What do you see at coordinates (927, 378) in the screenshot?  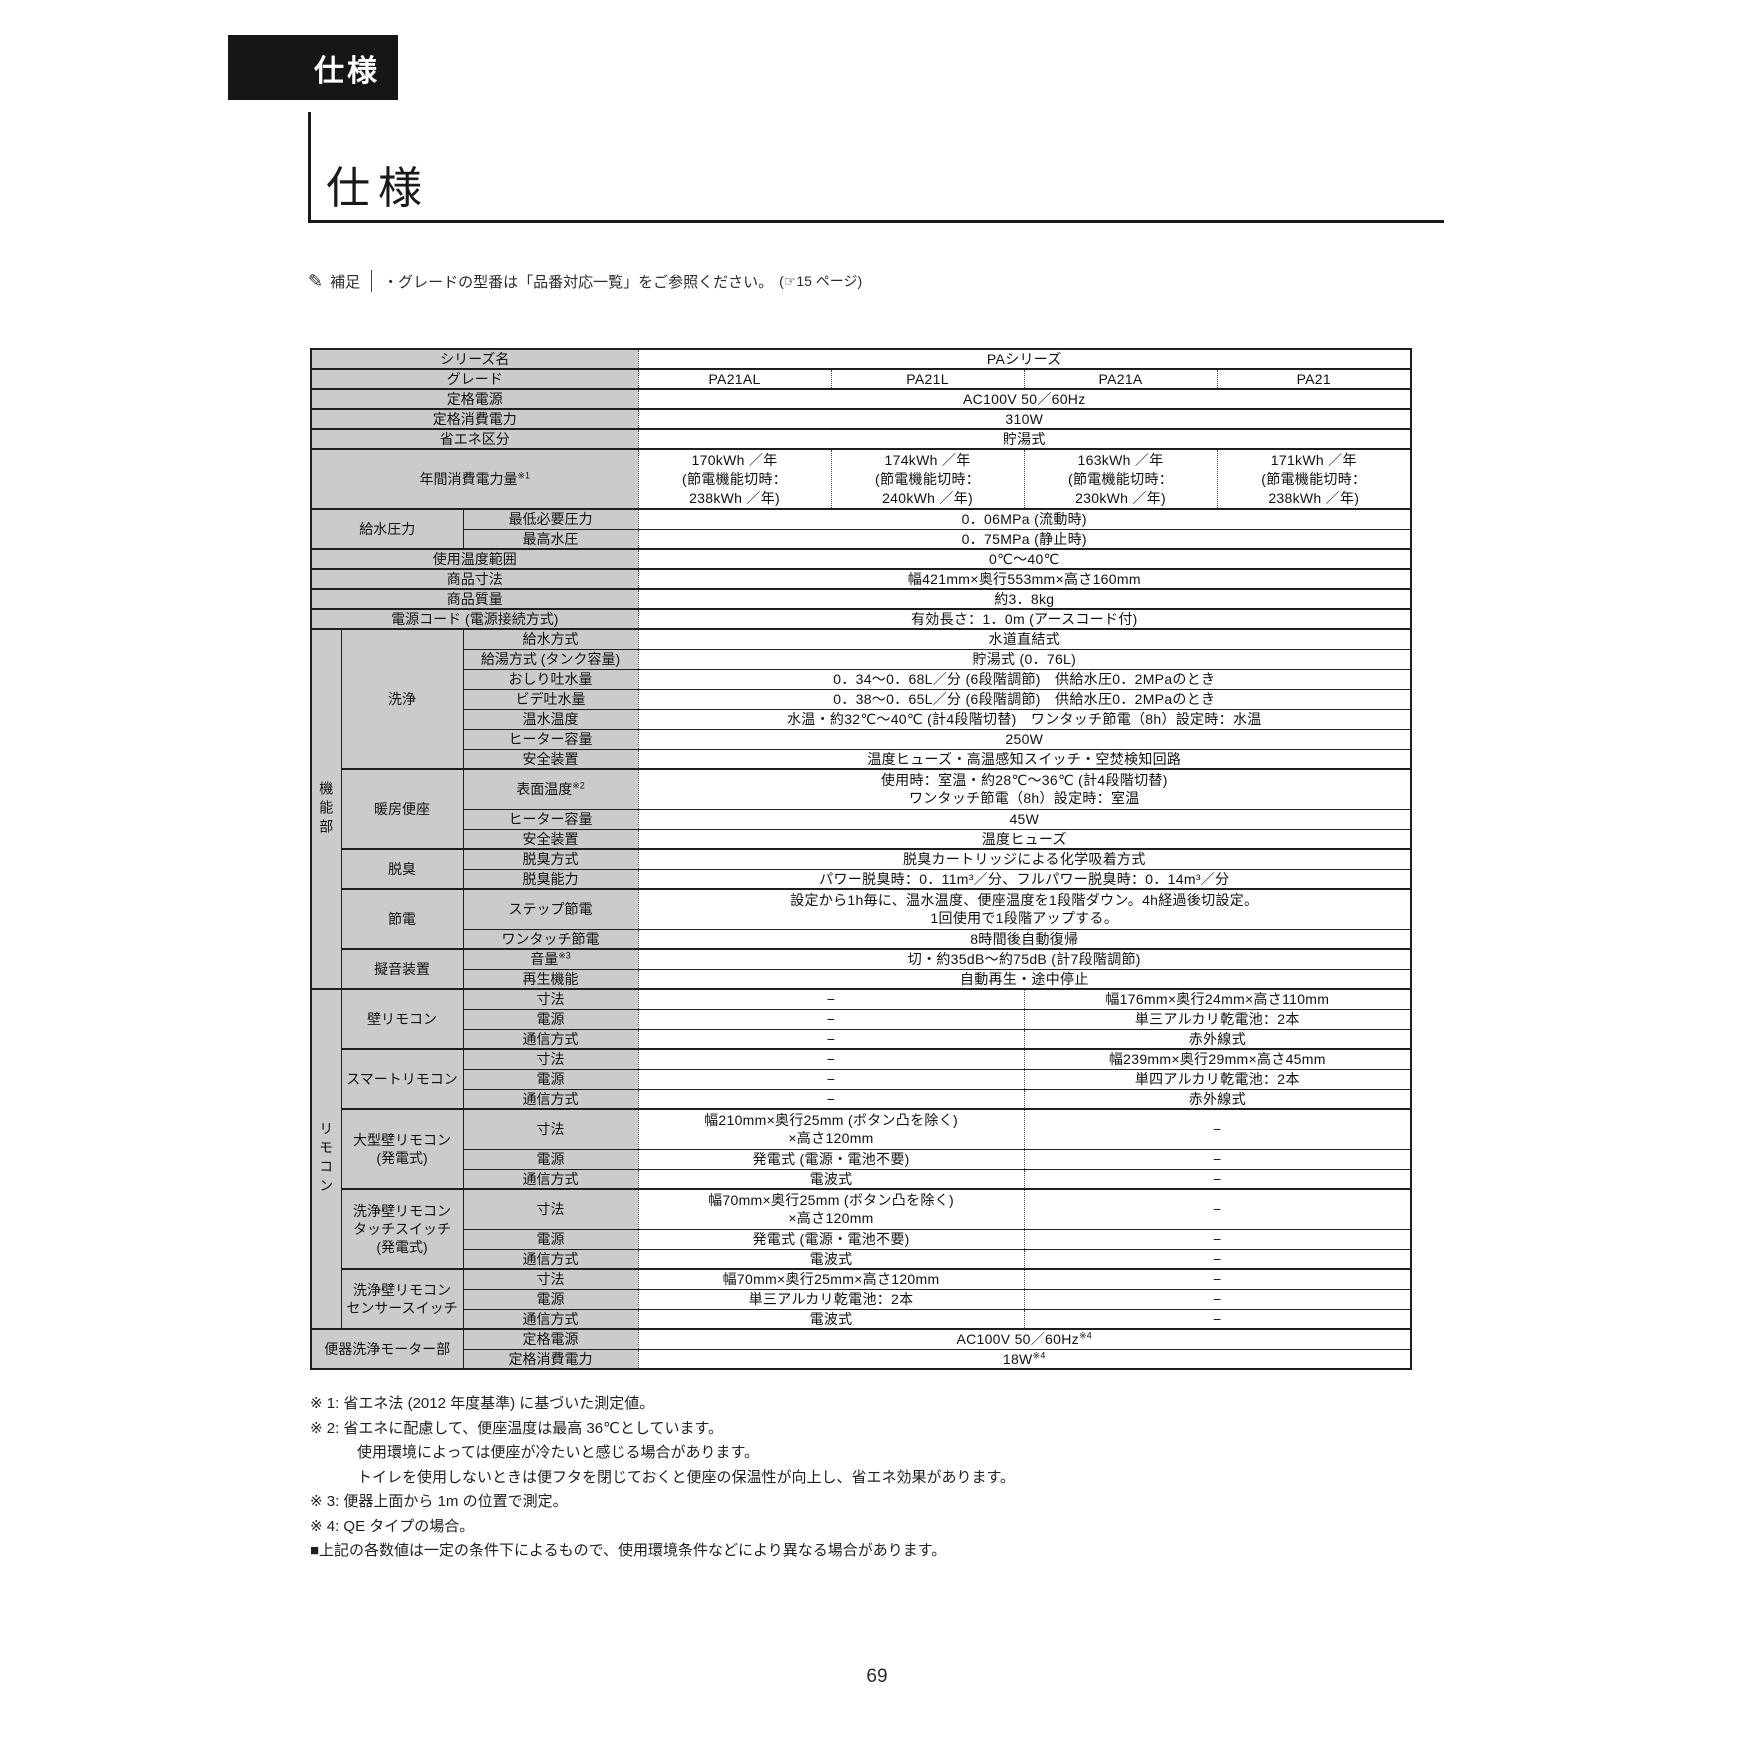 I see `value-cell: PA21L` at bounding box center [927, 378].